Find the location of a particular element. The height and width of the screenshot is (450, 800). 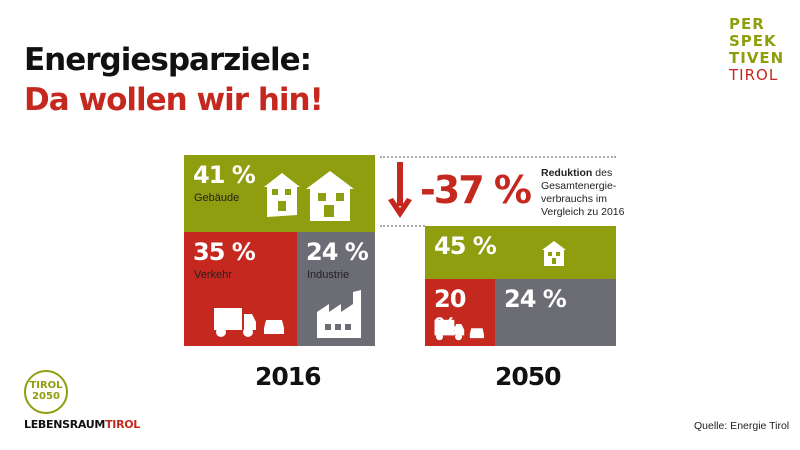

buildings-2050-tile: 45 % is located at coordinates (520, 252).